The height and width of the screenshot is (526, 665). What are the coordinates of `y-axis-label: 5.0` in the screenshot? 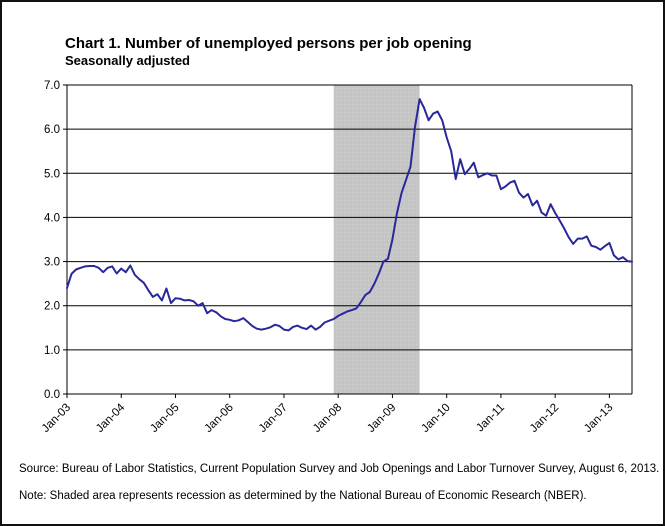 It's located at (52, 174).